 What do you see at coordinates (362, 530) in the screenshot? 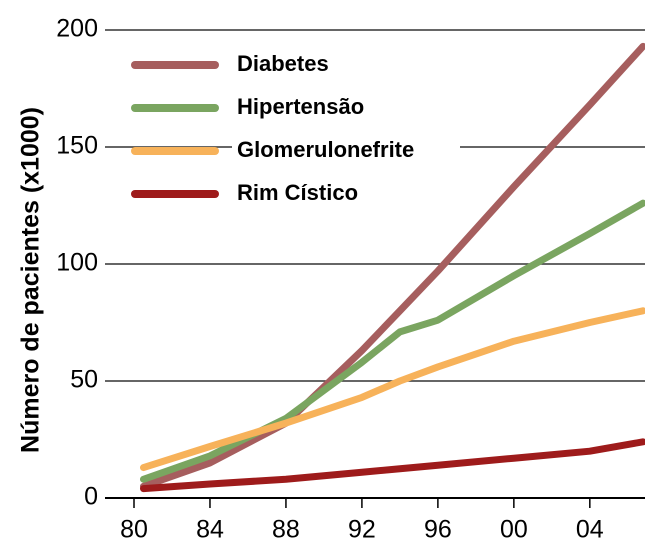
I see `x-tick-label: 92` at bounding box center [362, 530].